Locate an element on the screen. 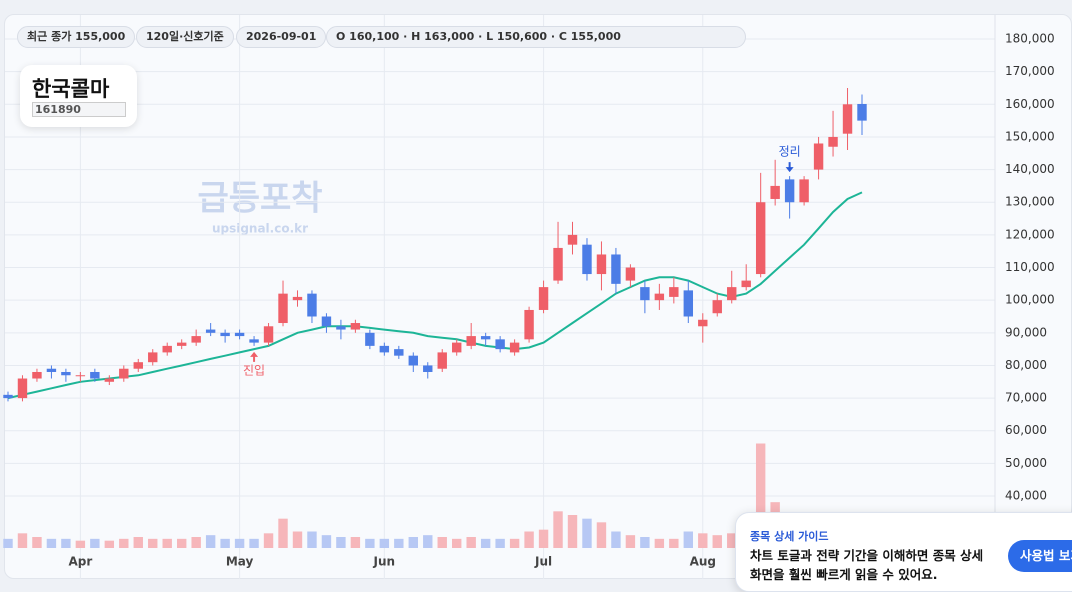 This screenshot has width=1072, height=592. watermark-site: upsignal.co.kr is located at coordinates (260, 229).